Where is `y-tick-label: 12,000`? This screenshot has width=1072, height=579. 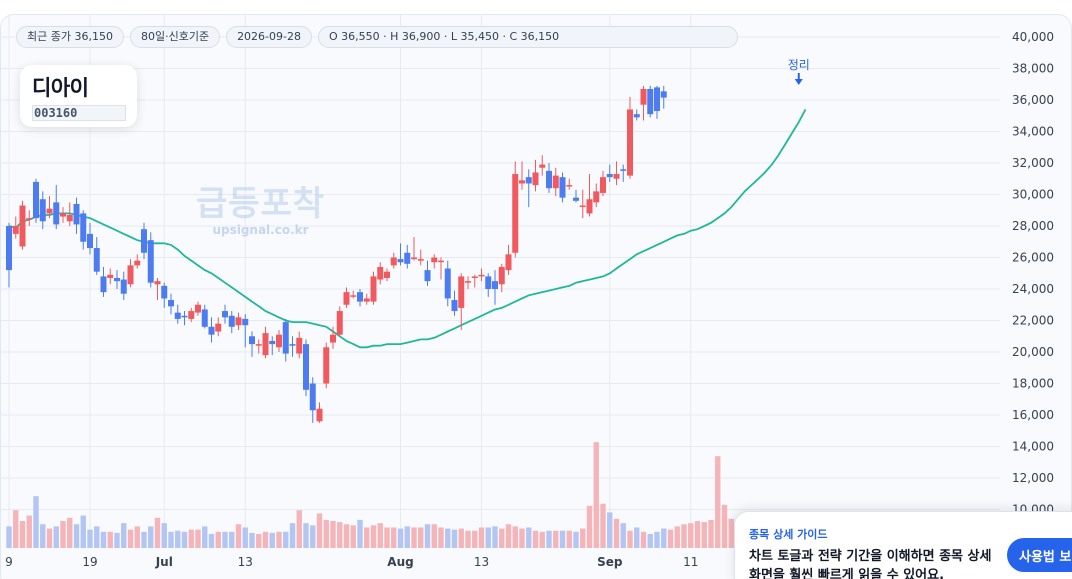 y-tick-label: 12,000 is located at coordinates (1033, 478).